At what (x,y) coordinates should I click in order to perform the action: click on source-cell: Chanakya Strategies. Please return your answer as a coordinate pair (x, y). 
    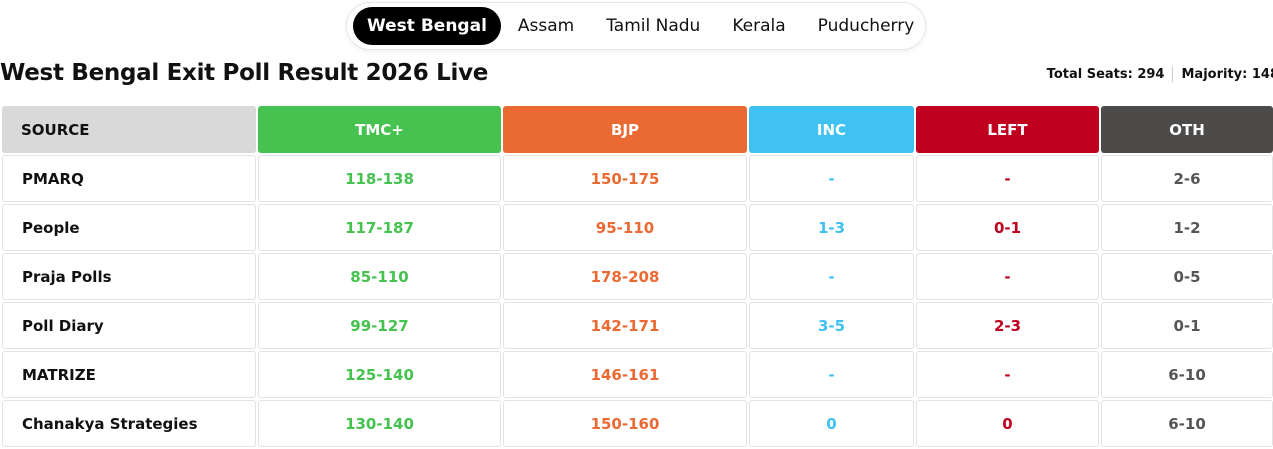
    Looking at the image, I should click on (129, 423).